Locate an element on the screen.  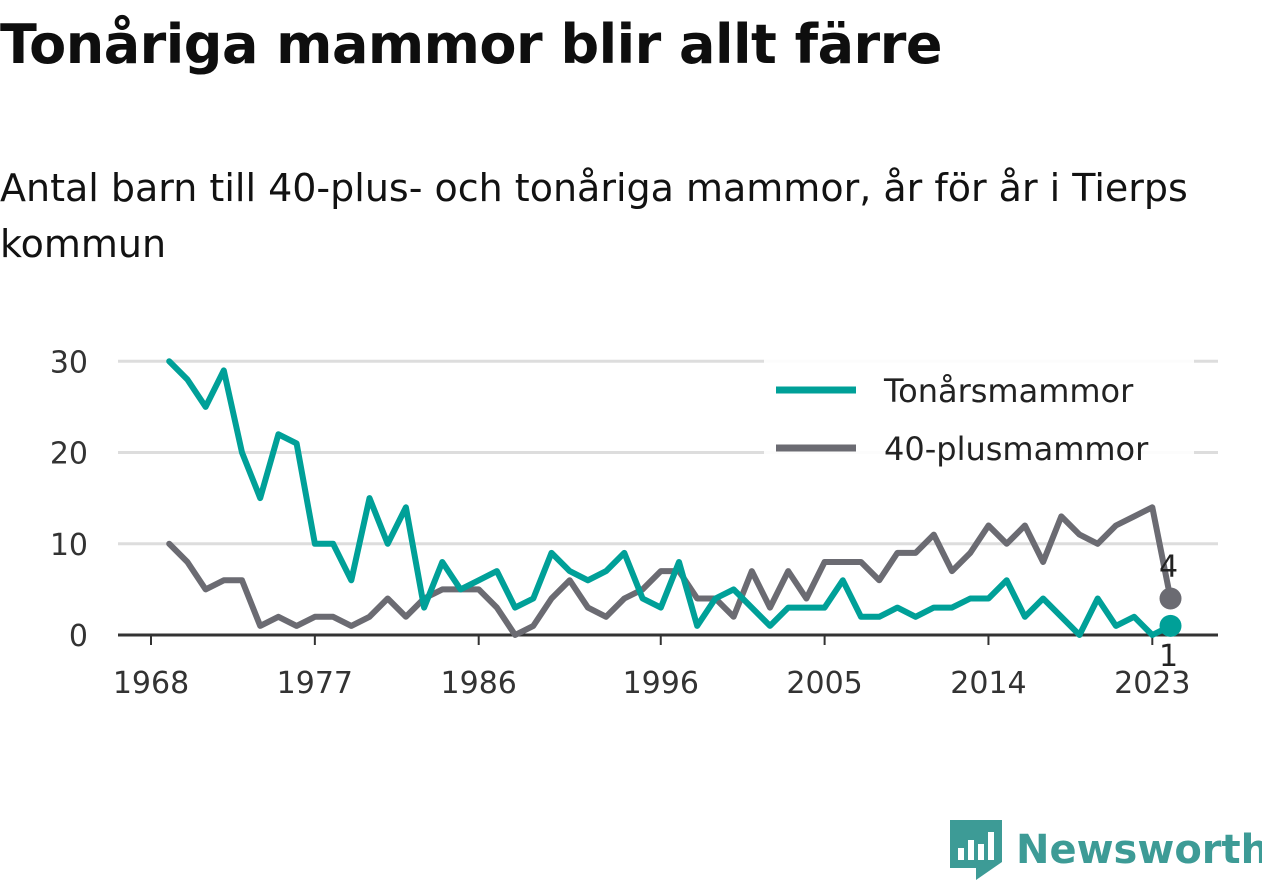
legend-label: 40-plusmammor is located at coordinates (1016, 449).